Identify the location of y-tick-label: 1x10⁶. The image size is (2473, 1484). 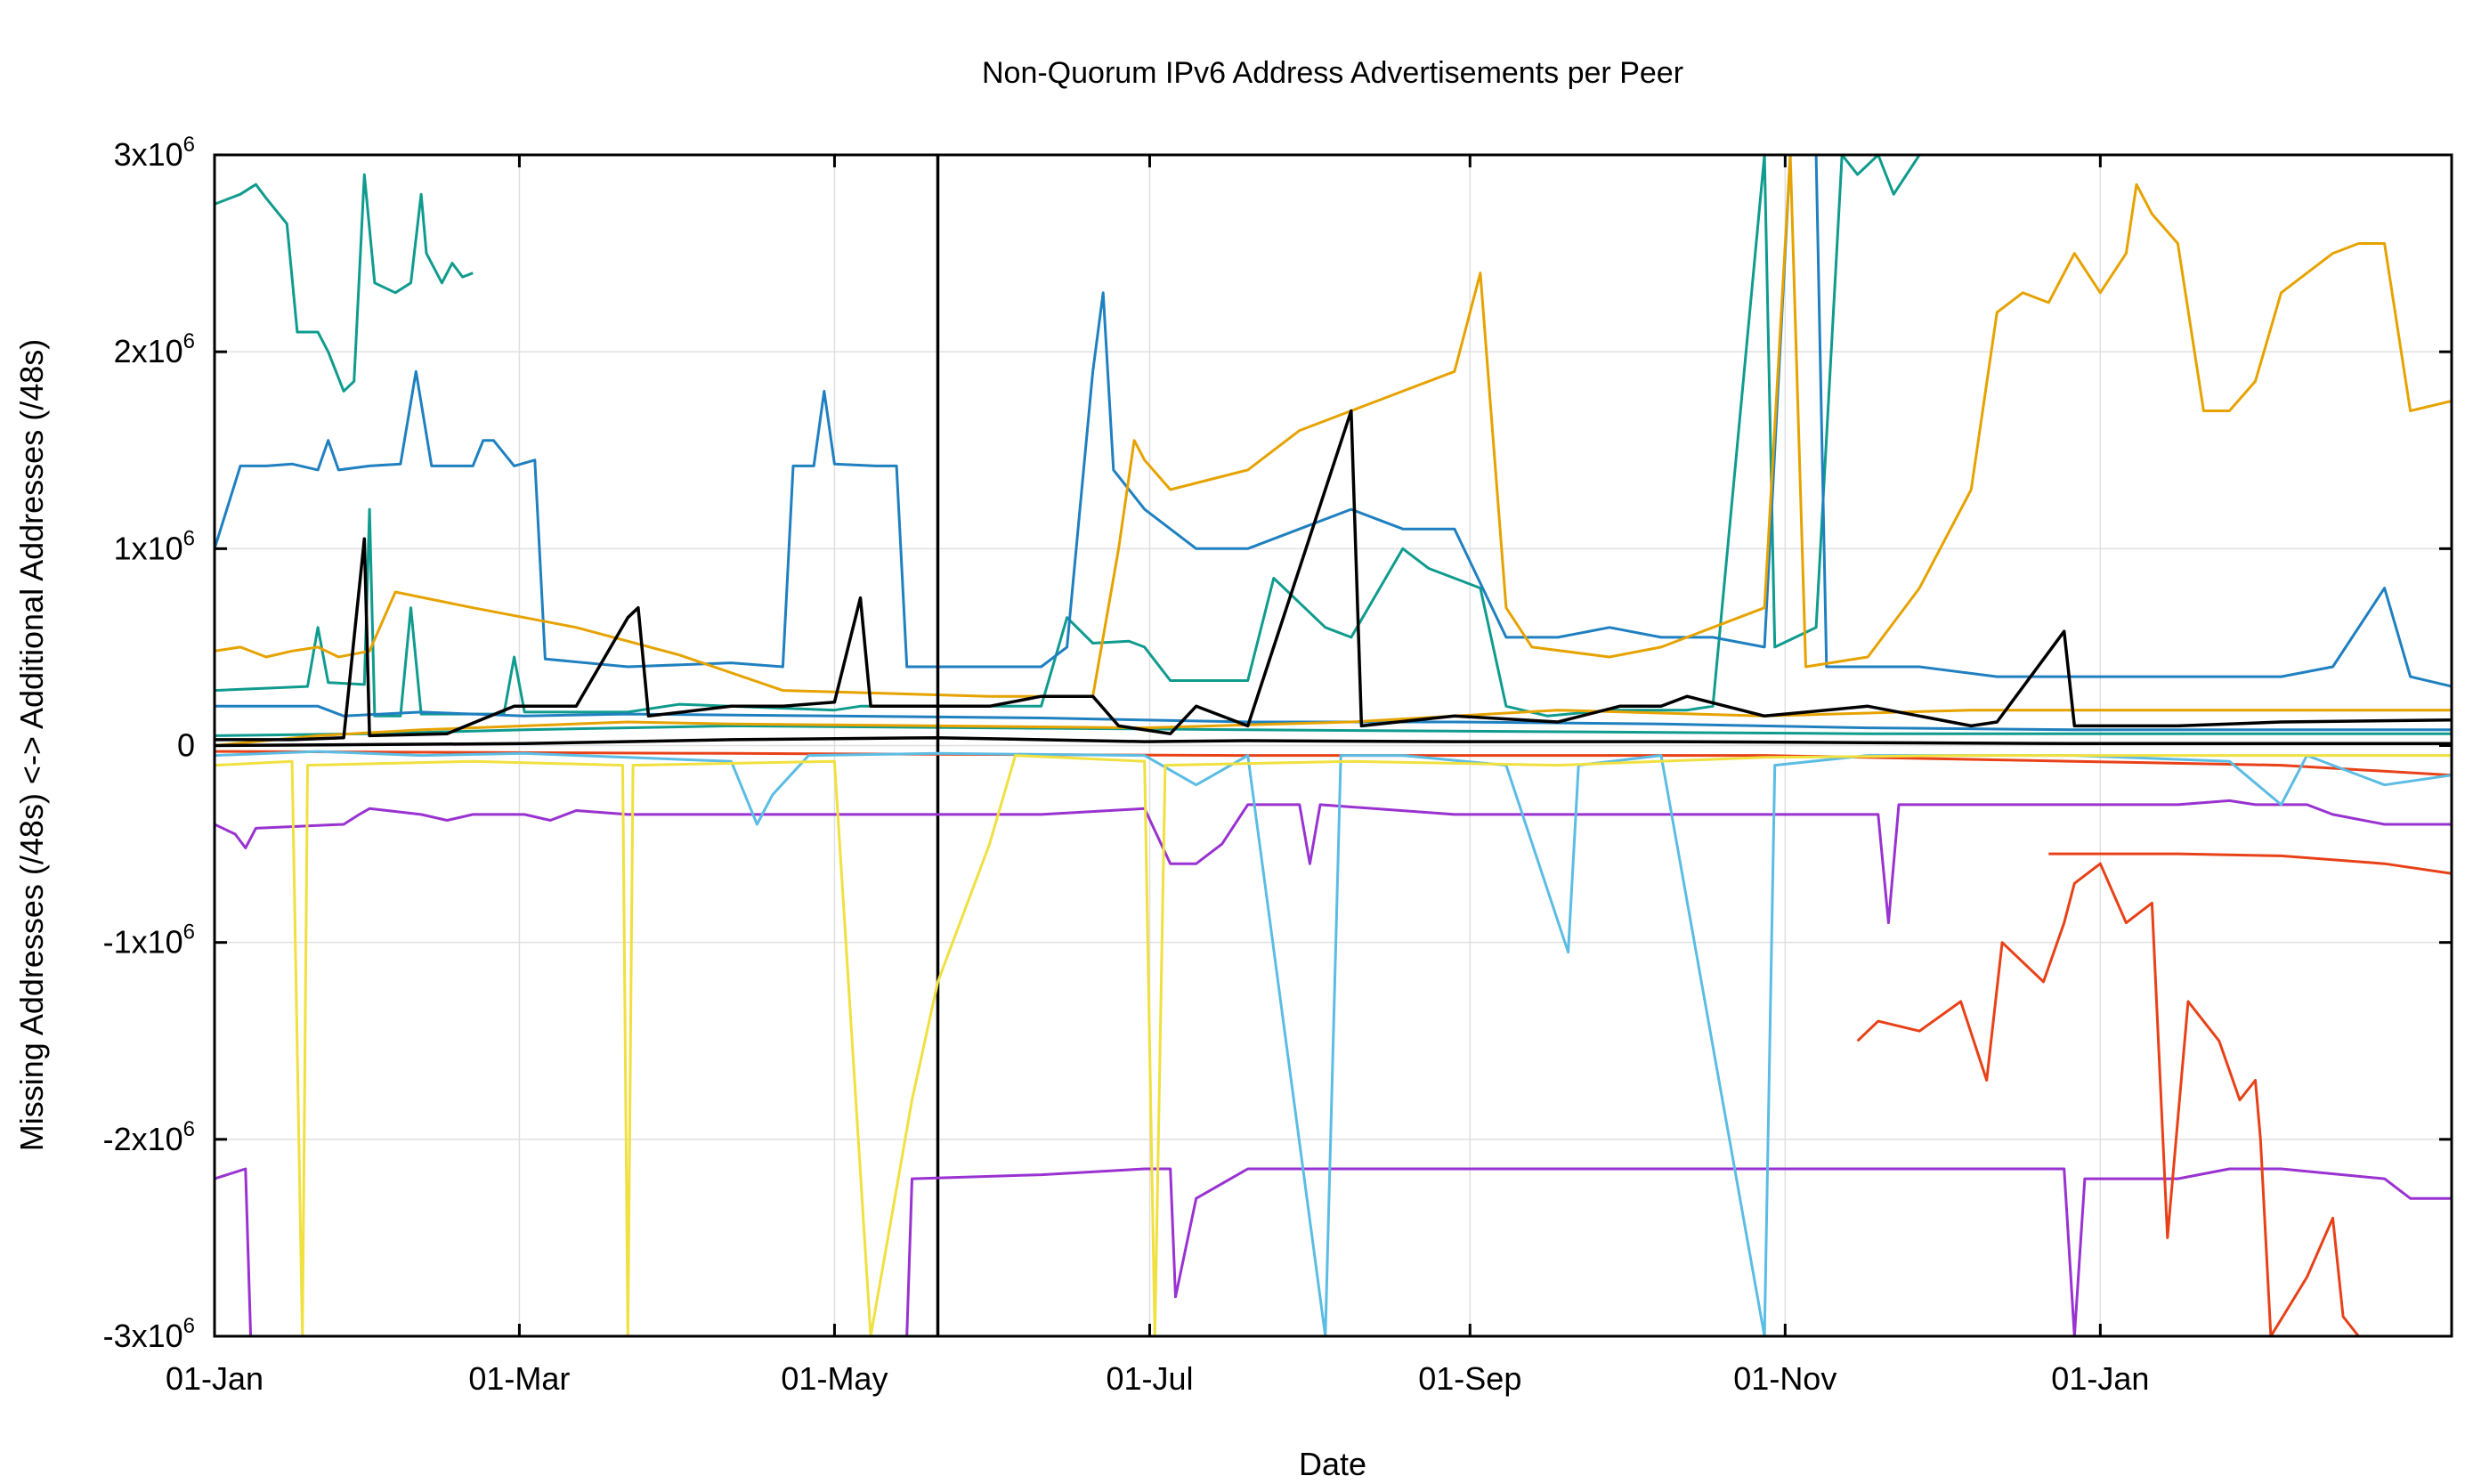
(154, 546).